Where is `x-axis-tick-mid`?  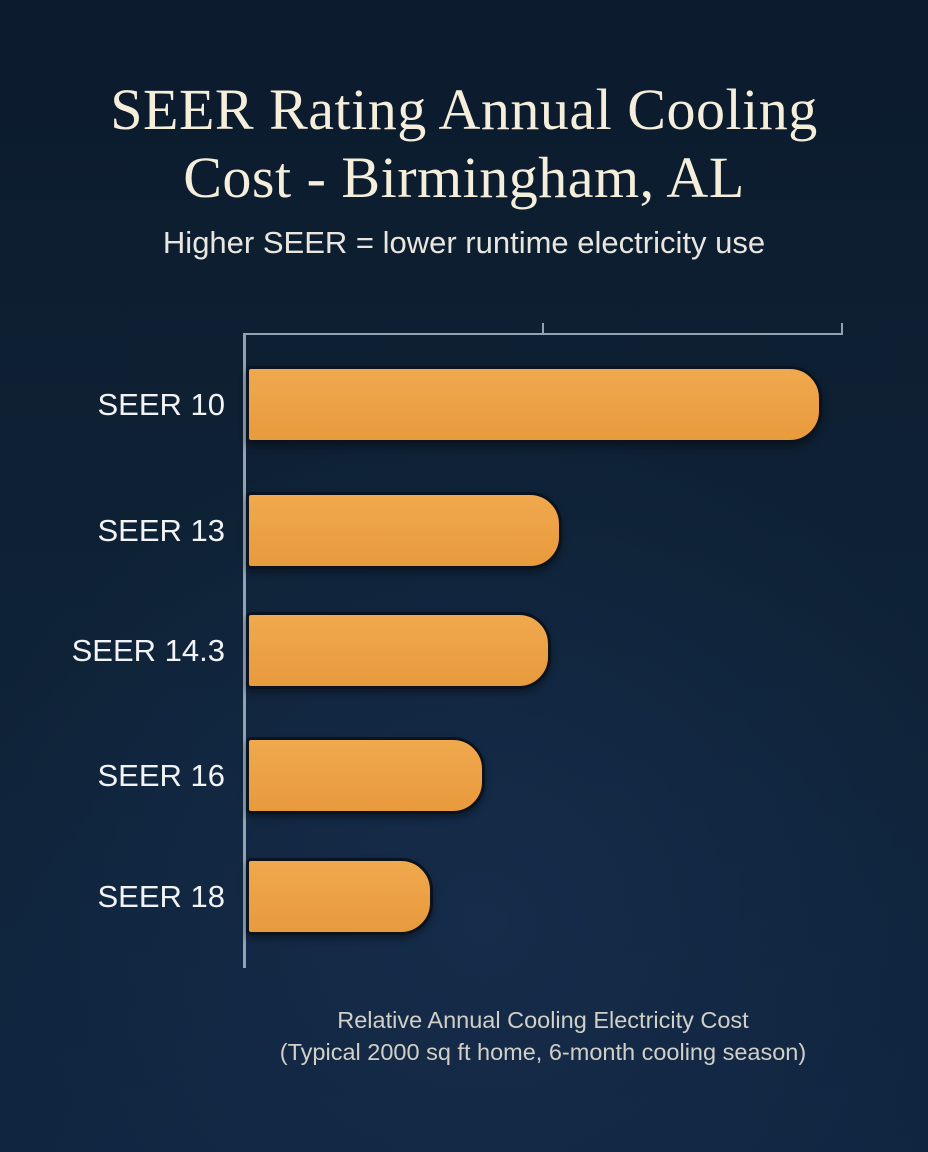
x-axis-tick-mid is located at coordinates (543, 329).